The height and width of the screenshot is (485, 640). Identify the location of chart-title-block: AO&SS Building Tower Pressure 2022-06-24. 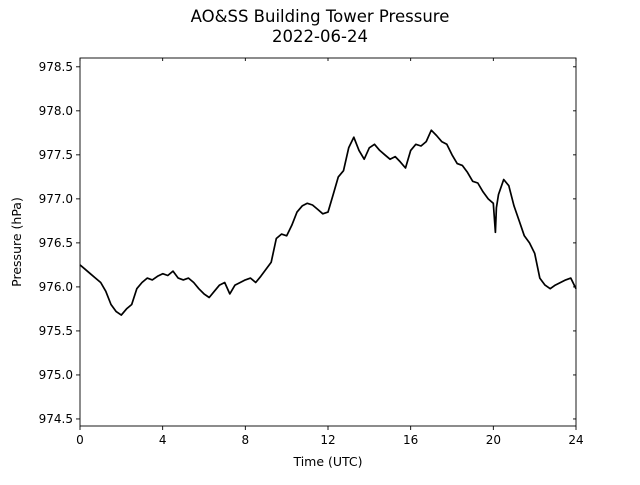
(320, 27).